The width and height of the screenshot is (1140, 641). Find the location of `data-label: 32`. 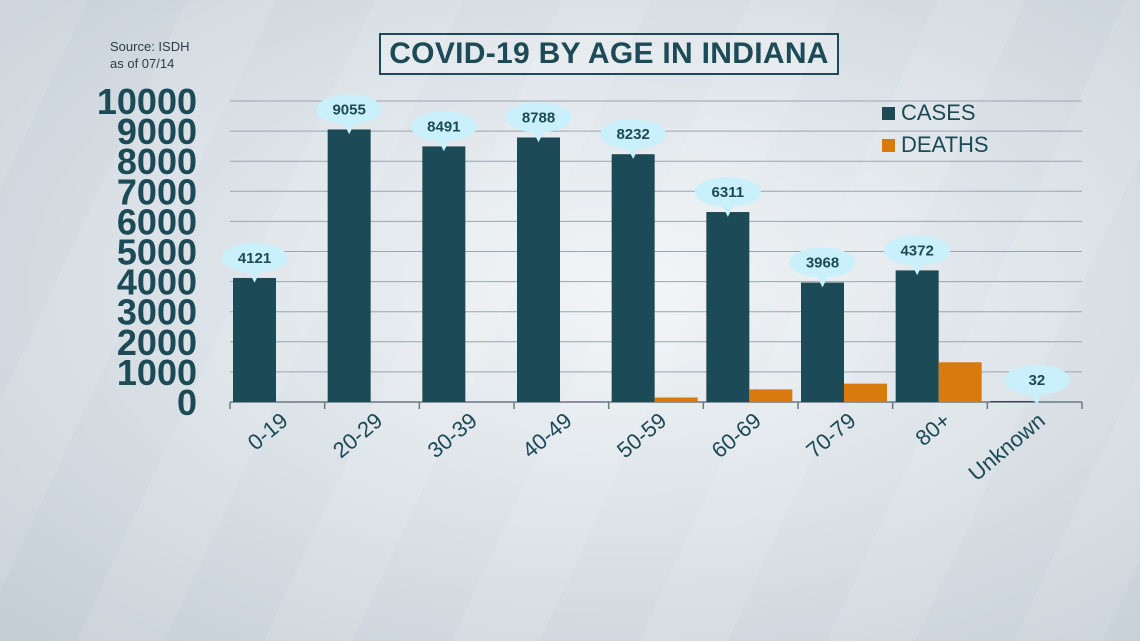

data-label: 32 is located at coordinates (1036, 380).